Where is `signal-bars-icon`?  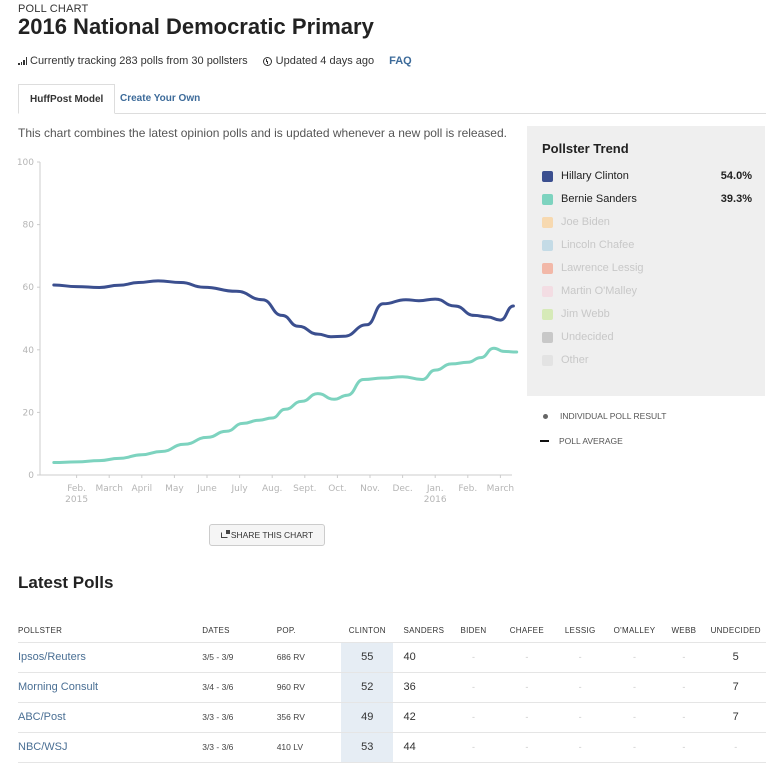 signal-bars-icon is located at coordinates (22, 61).